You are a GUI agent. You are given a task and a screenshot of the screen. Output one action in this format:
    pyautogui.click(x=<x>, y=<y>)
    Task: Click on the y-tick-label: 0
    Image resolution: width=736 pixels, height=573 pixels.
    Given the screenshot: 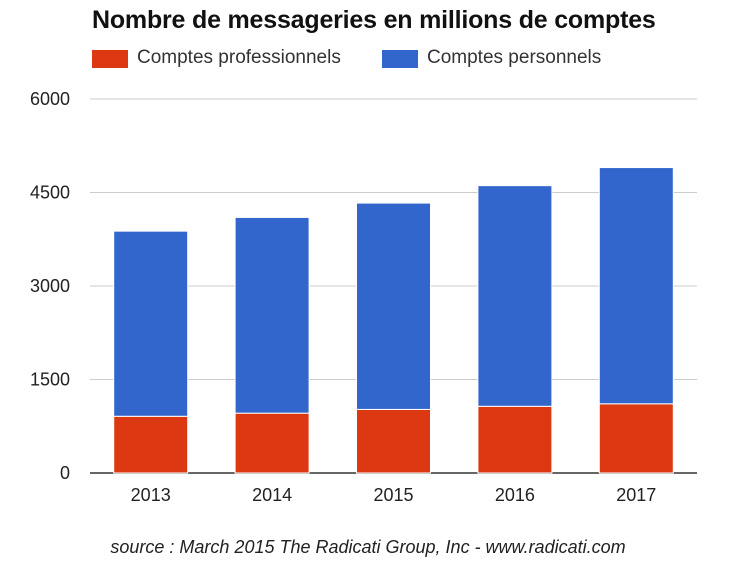 What is the action you would take?
    pyautogui.click(x=65, y=473)
    